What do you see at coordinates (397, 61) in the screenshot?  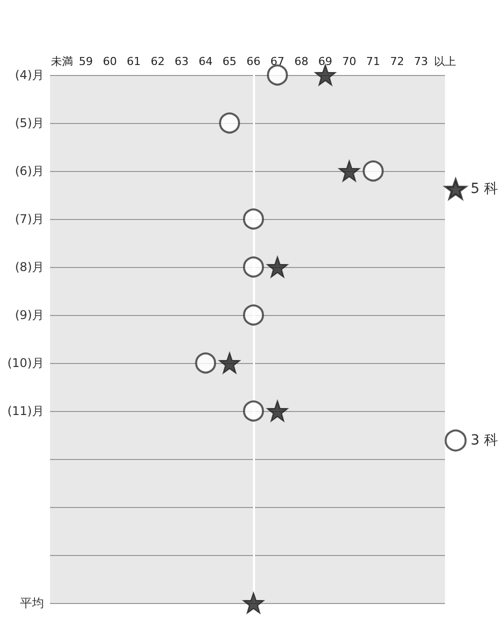 I see `x-tick-label: 72` at bounding box center [397, 61].